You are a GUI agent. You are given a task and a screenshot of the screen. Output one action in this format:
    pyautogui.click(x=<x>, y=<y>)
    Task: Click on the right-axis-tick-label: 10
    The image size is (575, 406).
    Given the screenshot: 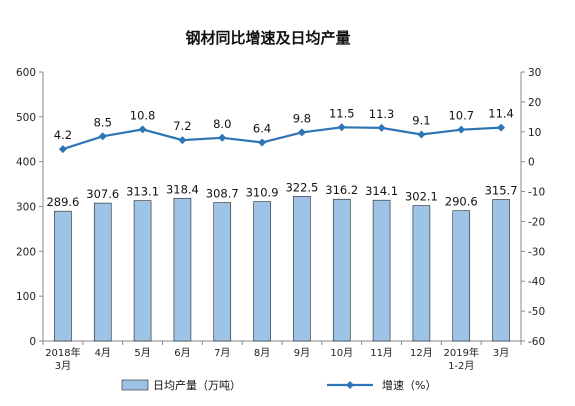 What is the action you would take?
    pyautogui.click(x=534, y=133)
    